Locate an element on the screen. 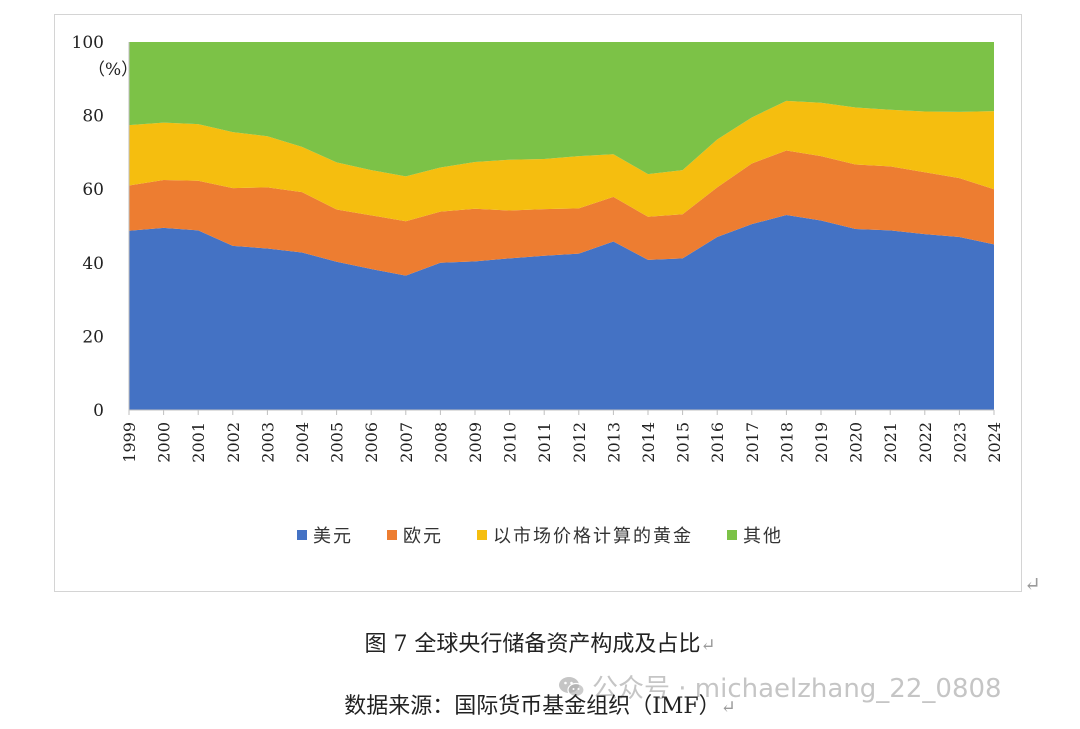 The width and height of the screenshot is (1080, 729). legend-item-0: 美元 is located at coordinates (325, 535).